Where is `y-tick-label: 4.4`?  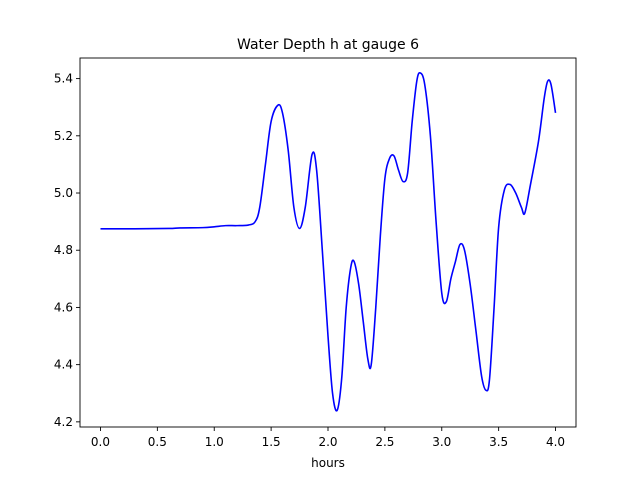 y-tick-label: 4.4 is located at coordinates (63, 365).